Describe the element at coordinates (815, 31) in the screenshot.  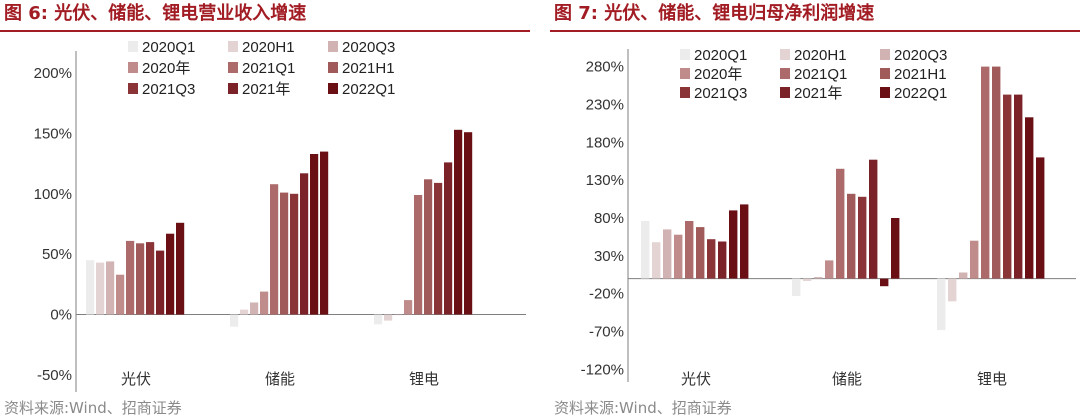
I see `title-rule-right` at that location.